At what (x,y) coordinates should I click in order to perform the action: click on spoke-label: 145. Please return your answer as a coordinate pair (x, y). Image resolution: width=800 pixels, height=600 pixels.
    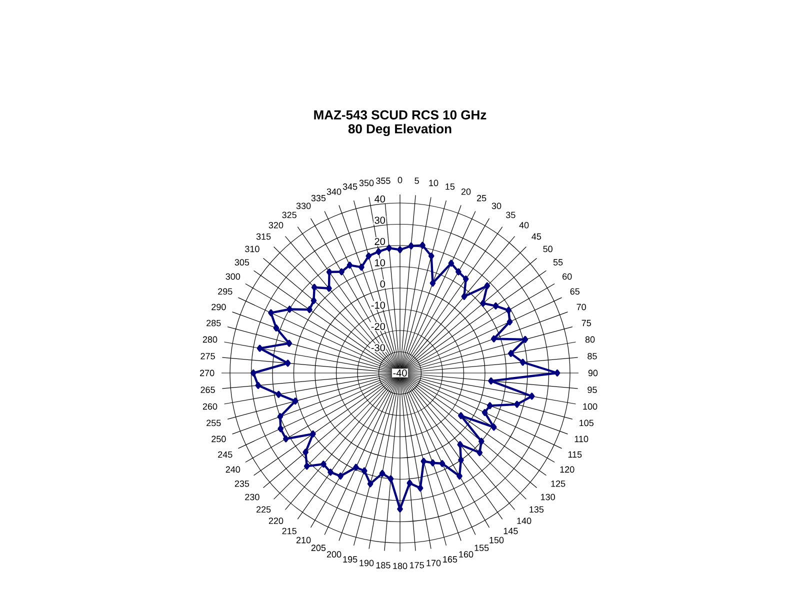
    Looking at the image, I should click on (511, 531).